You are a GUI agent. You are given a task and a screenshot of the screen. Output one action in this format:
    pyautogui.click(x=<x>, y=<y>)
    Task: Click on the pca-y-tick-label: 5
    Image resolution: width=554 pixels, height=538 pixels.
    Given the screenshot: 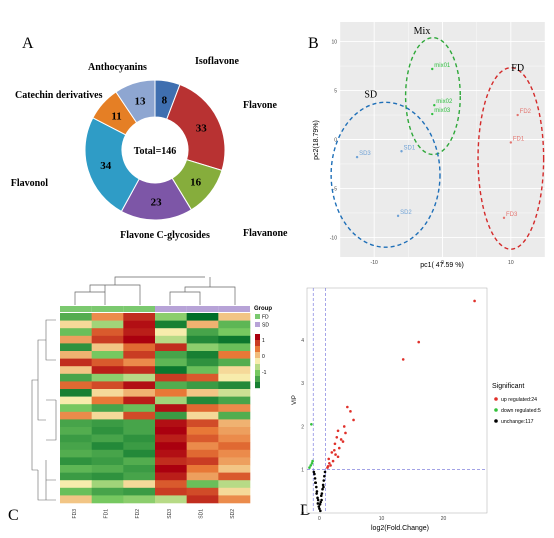 What is the action you would take?
    pyautogui.click(x=335, y=92)
    